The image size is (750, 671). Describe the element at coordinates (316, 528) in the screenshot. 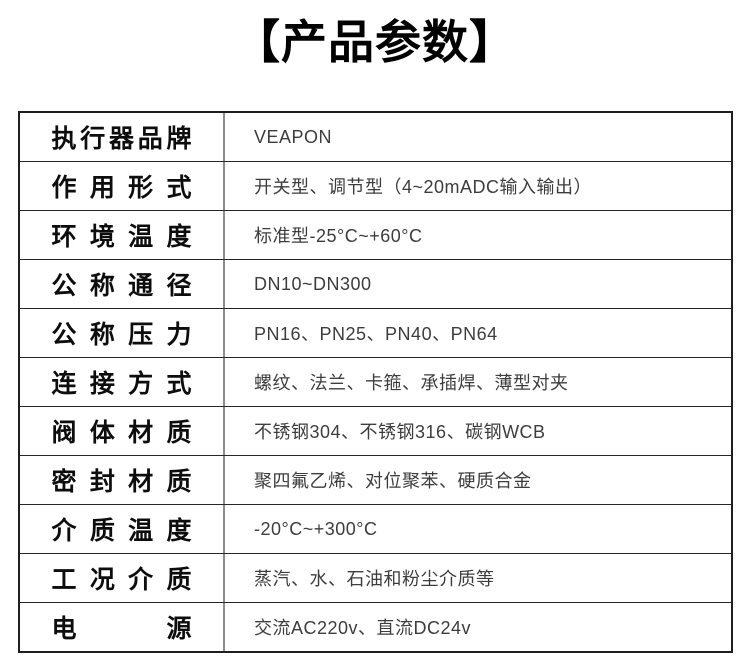

I see `row-value: -20°C~+300°C` at that location.